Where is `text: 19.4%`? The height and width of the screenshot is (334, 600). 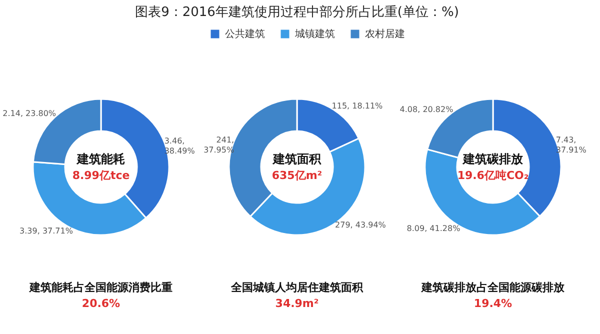
text: 19.4% is located at coordinates (493, 303).